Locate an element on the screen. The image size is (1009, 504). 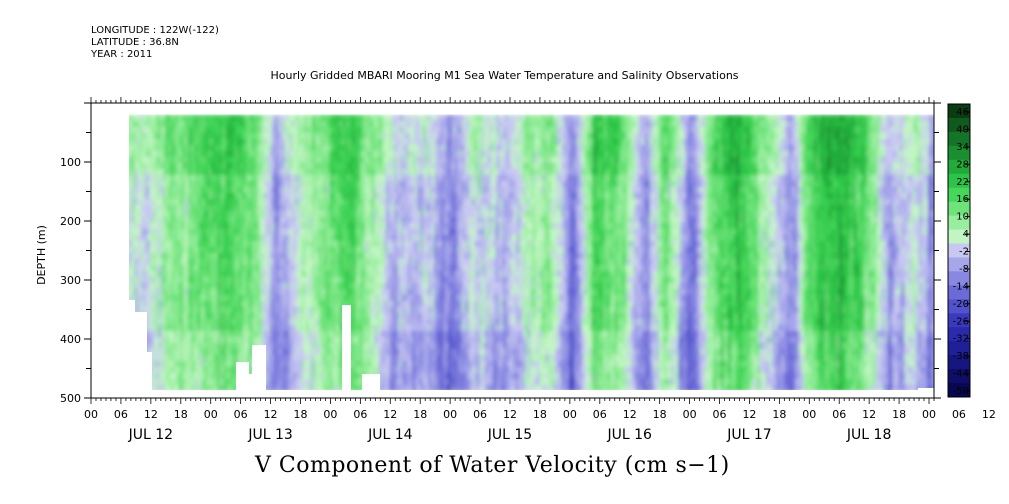
y-axis-label: DEPTH (m) is located at coordinates (41, 255).